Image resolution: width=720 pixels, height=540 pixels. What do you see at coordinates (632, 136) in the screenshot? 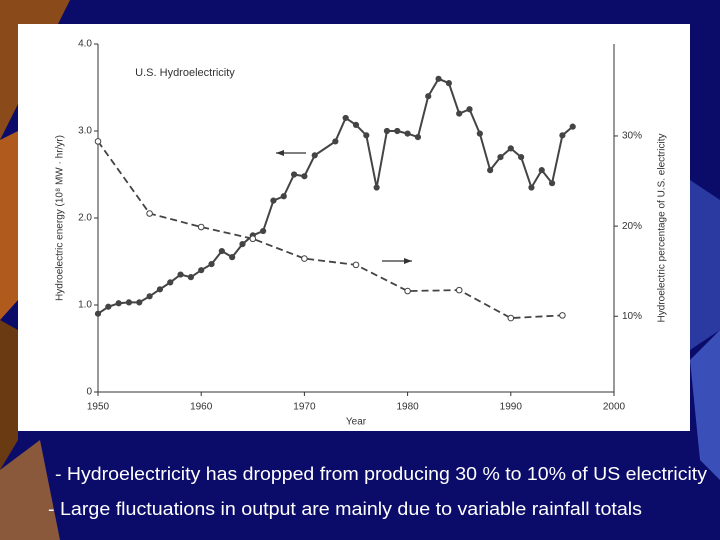
I see `y2-tick-label: 30%` at bounding box center [632, 136].